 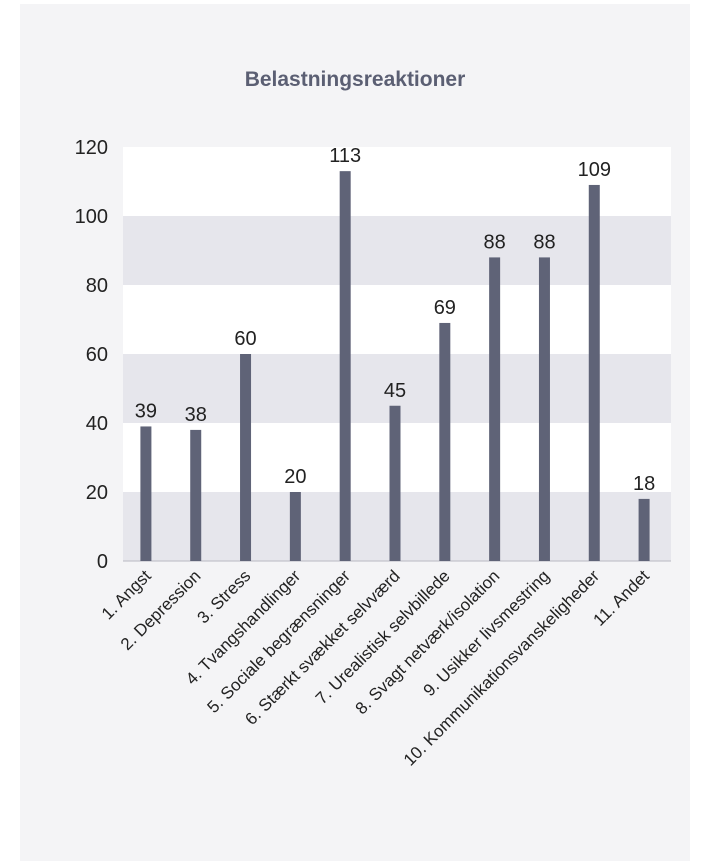 What do you see at coordinates (97, 355) in the screenshot?
I see `y-tick-label: 60` at bounding box center [97, 355].